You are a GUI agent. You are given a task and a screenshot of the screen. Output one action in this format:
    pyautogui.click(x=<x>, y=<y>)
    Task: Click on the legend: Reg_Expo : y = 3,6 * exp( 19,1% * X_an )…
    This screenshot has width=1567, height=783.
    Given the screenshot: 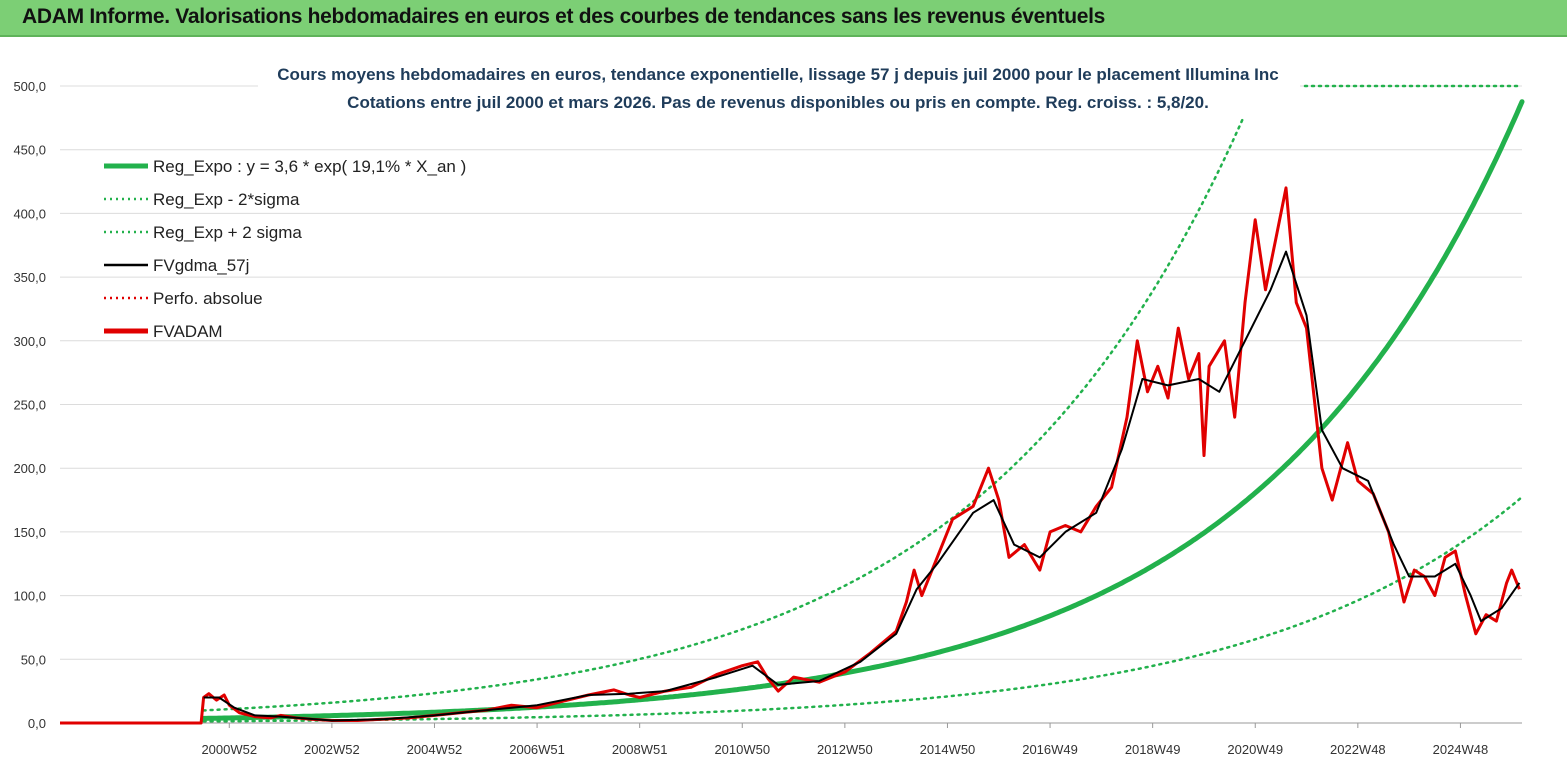 What is the action you would take?
    pyautogui.click(x=285, y=249)
    